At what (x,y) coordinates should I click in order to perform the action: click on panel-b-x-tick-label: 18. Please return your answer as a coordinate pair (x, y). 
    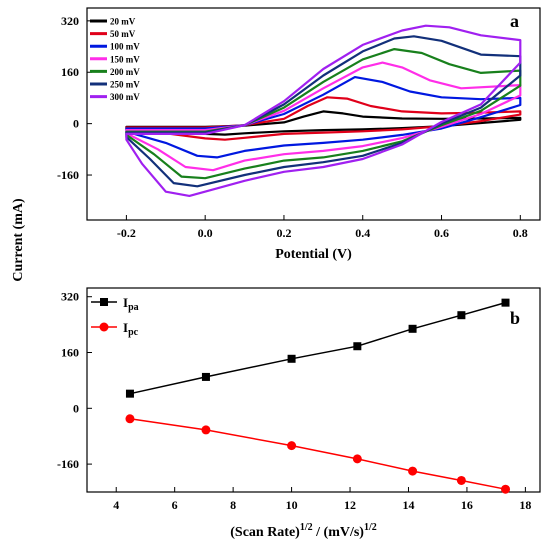
    Looking at the image, I should click on (525, 505).